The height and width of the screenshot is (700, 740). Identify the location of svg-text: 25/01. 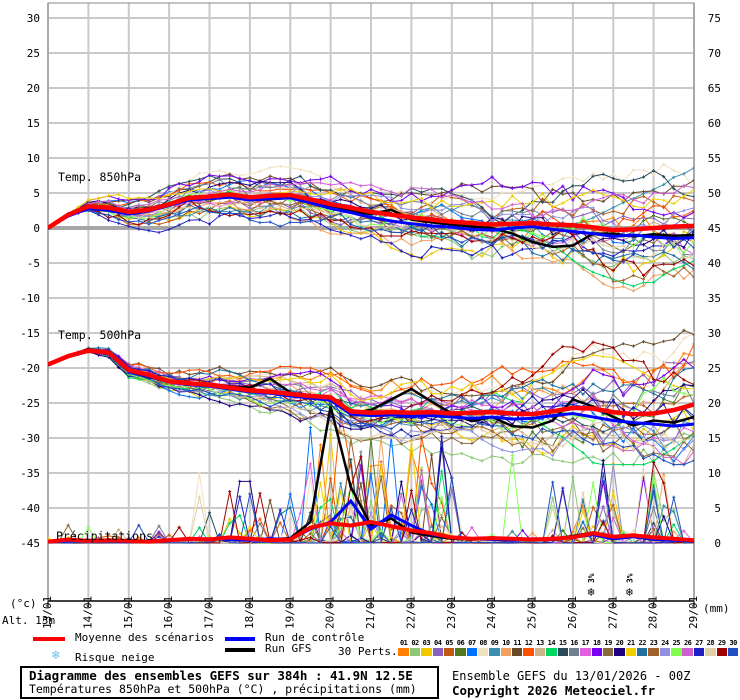
(532, 612).